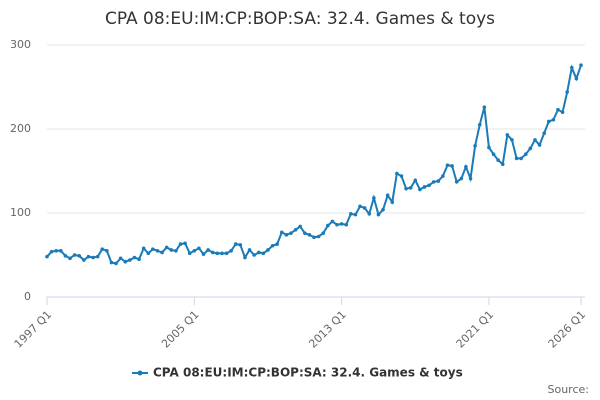  I want to click on x-tick-label: 2026 Q1, so click(567, 329).